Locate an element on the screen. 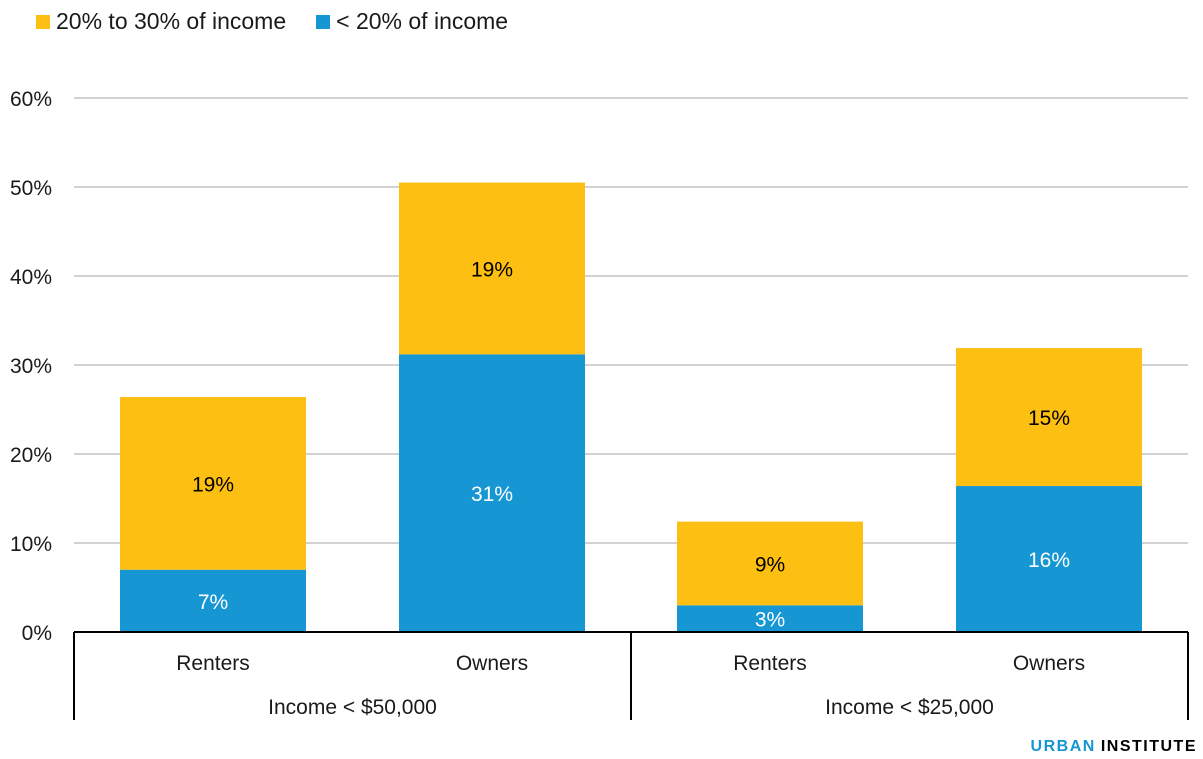  legend-label-20-to-30: 20% to 30% of income is located at coordinates (171, 21).